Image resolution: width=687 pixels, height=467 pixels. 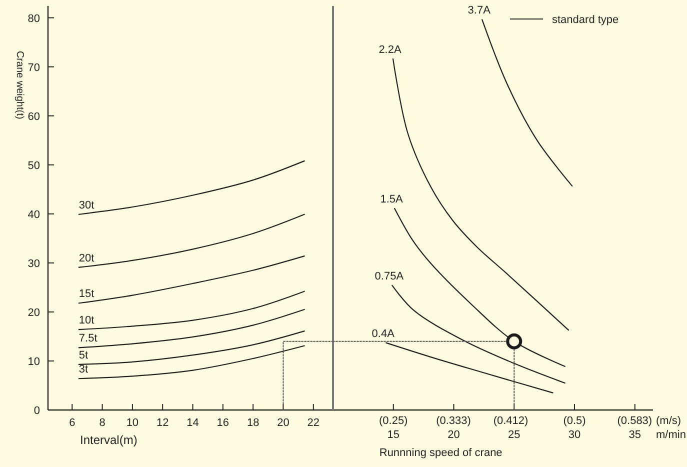 What do you see at coordinates (34, 362) in the screenshot?
I see `y-tick-label: 10` at bounding box center [34, 362].